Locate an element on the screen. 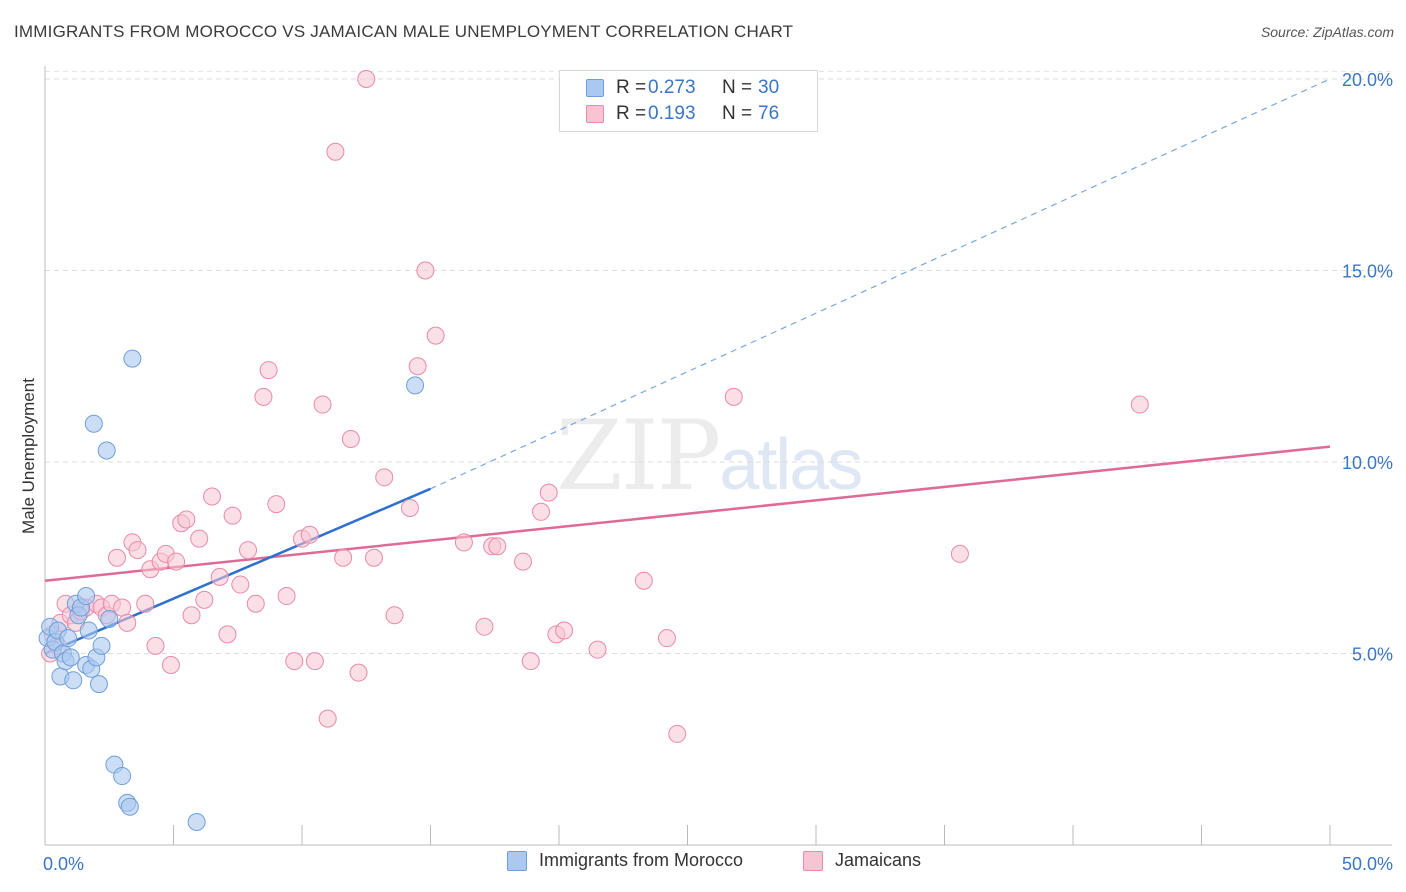  x-tick-label: 50.0% is located at coordinates (1367, 864).